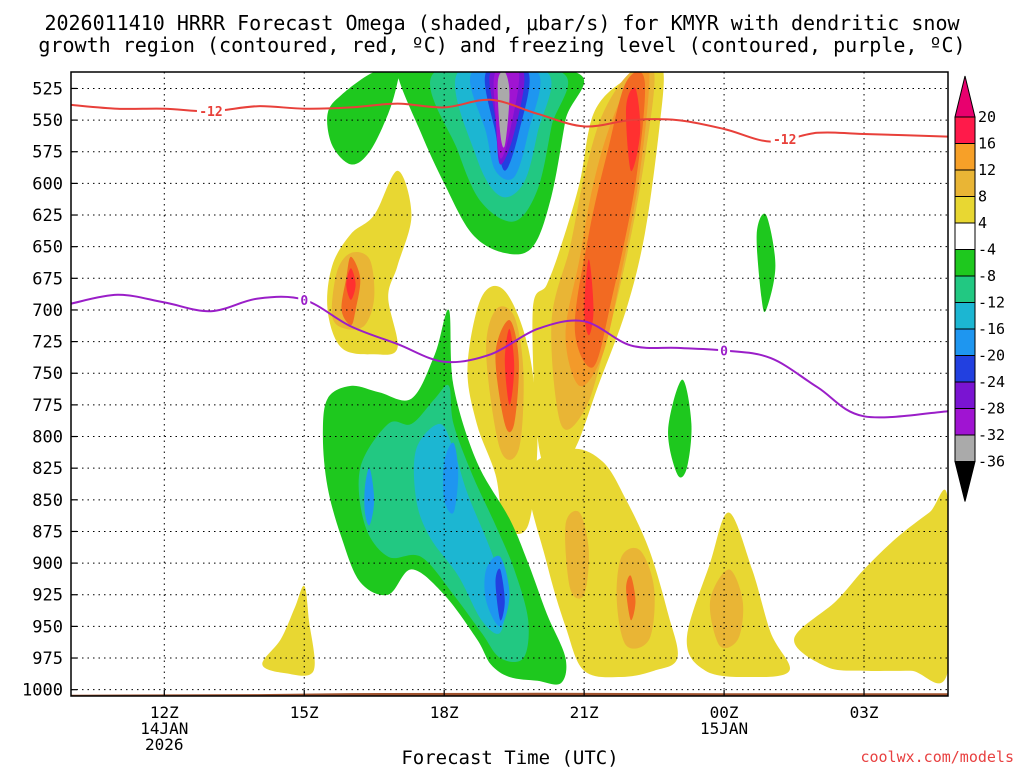  I want to click on y-tick-label-625: 625, so click(47, 216).